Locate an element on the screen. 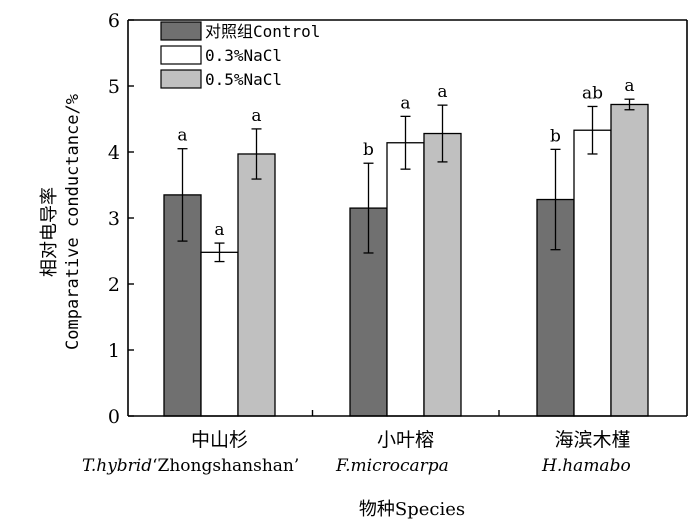 Image resolution: width=700 pixels, height=528 pixels. y-tick-label: 4 is located at coordinates (114, 153).